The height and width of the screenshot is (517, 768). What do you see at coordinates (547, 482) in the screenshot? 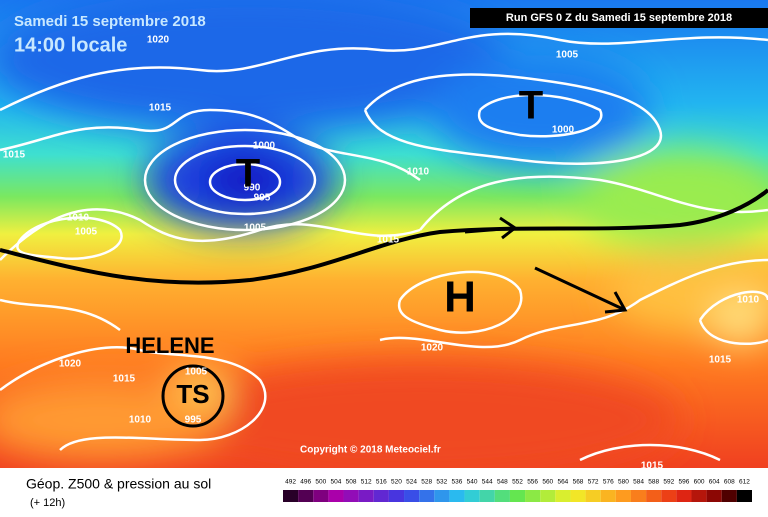
I see `scale-label: 560` at bounding box center [547, 482].